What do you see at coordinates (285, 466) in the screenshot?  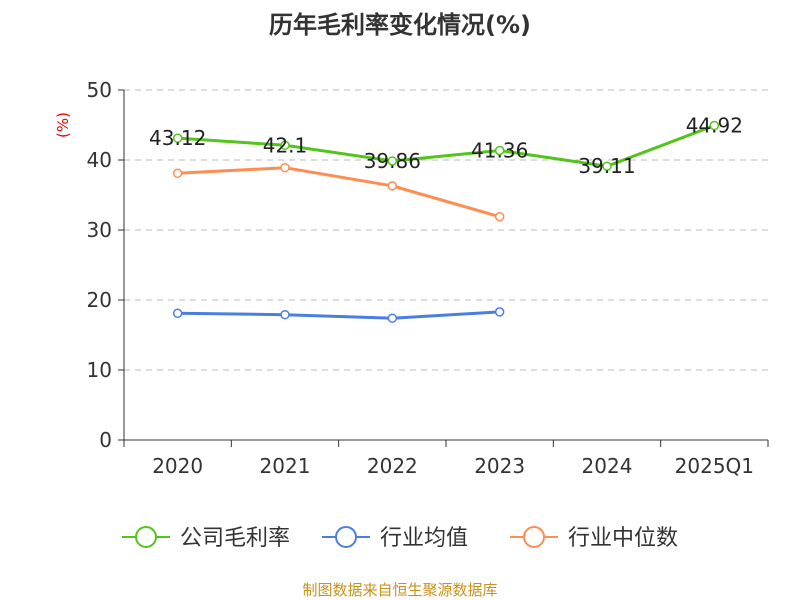 I see `x-tick-label: 2021` at bounding box center [285, 466].